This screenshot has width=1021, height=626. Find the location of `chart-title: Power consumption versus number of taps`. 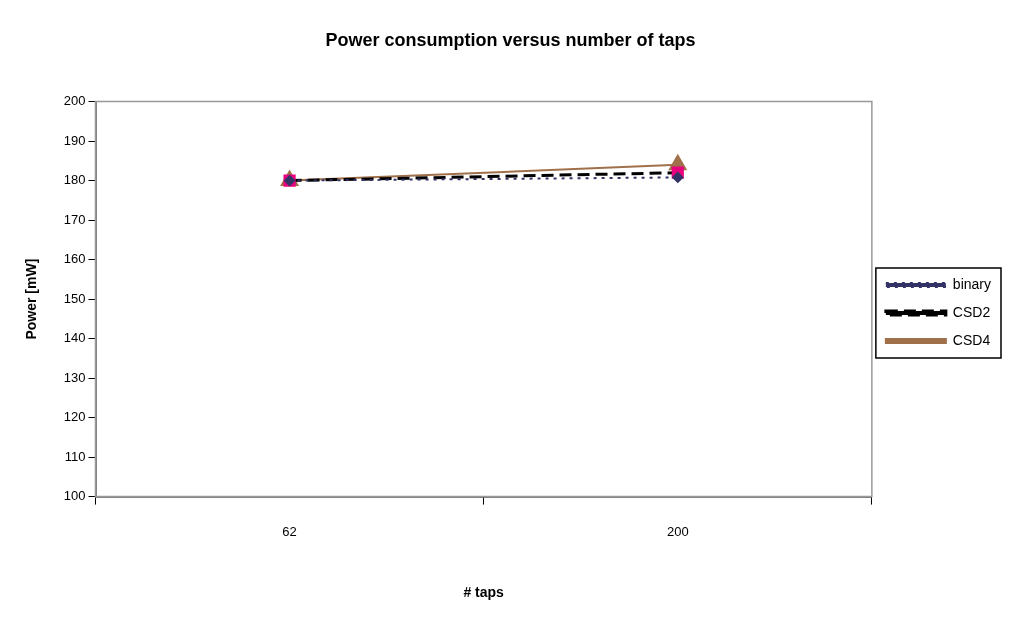

chart-title: Power consumption versus number of taps is located at coordinates (510, 39).